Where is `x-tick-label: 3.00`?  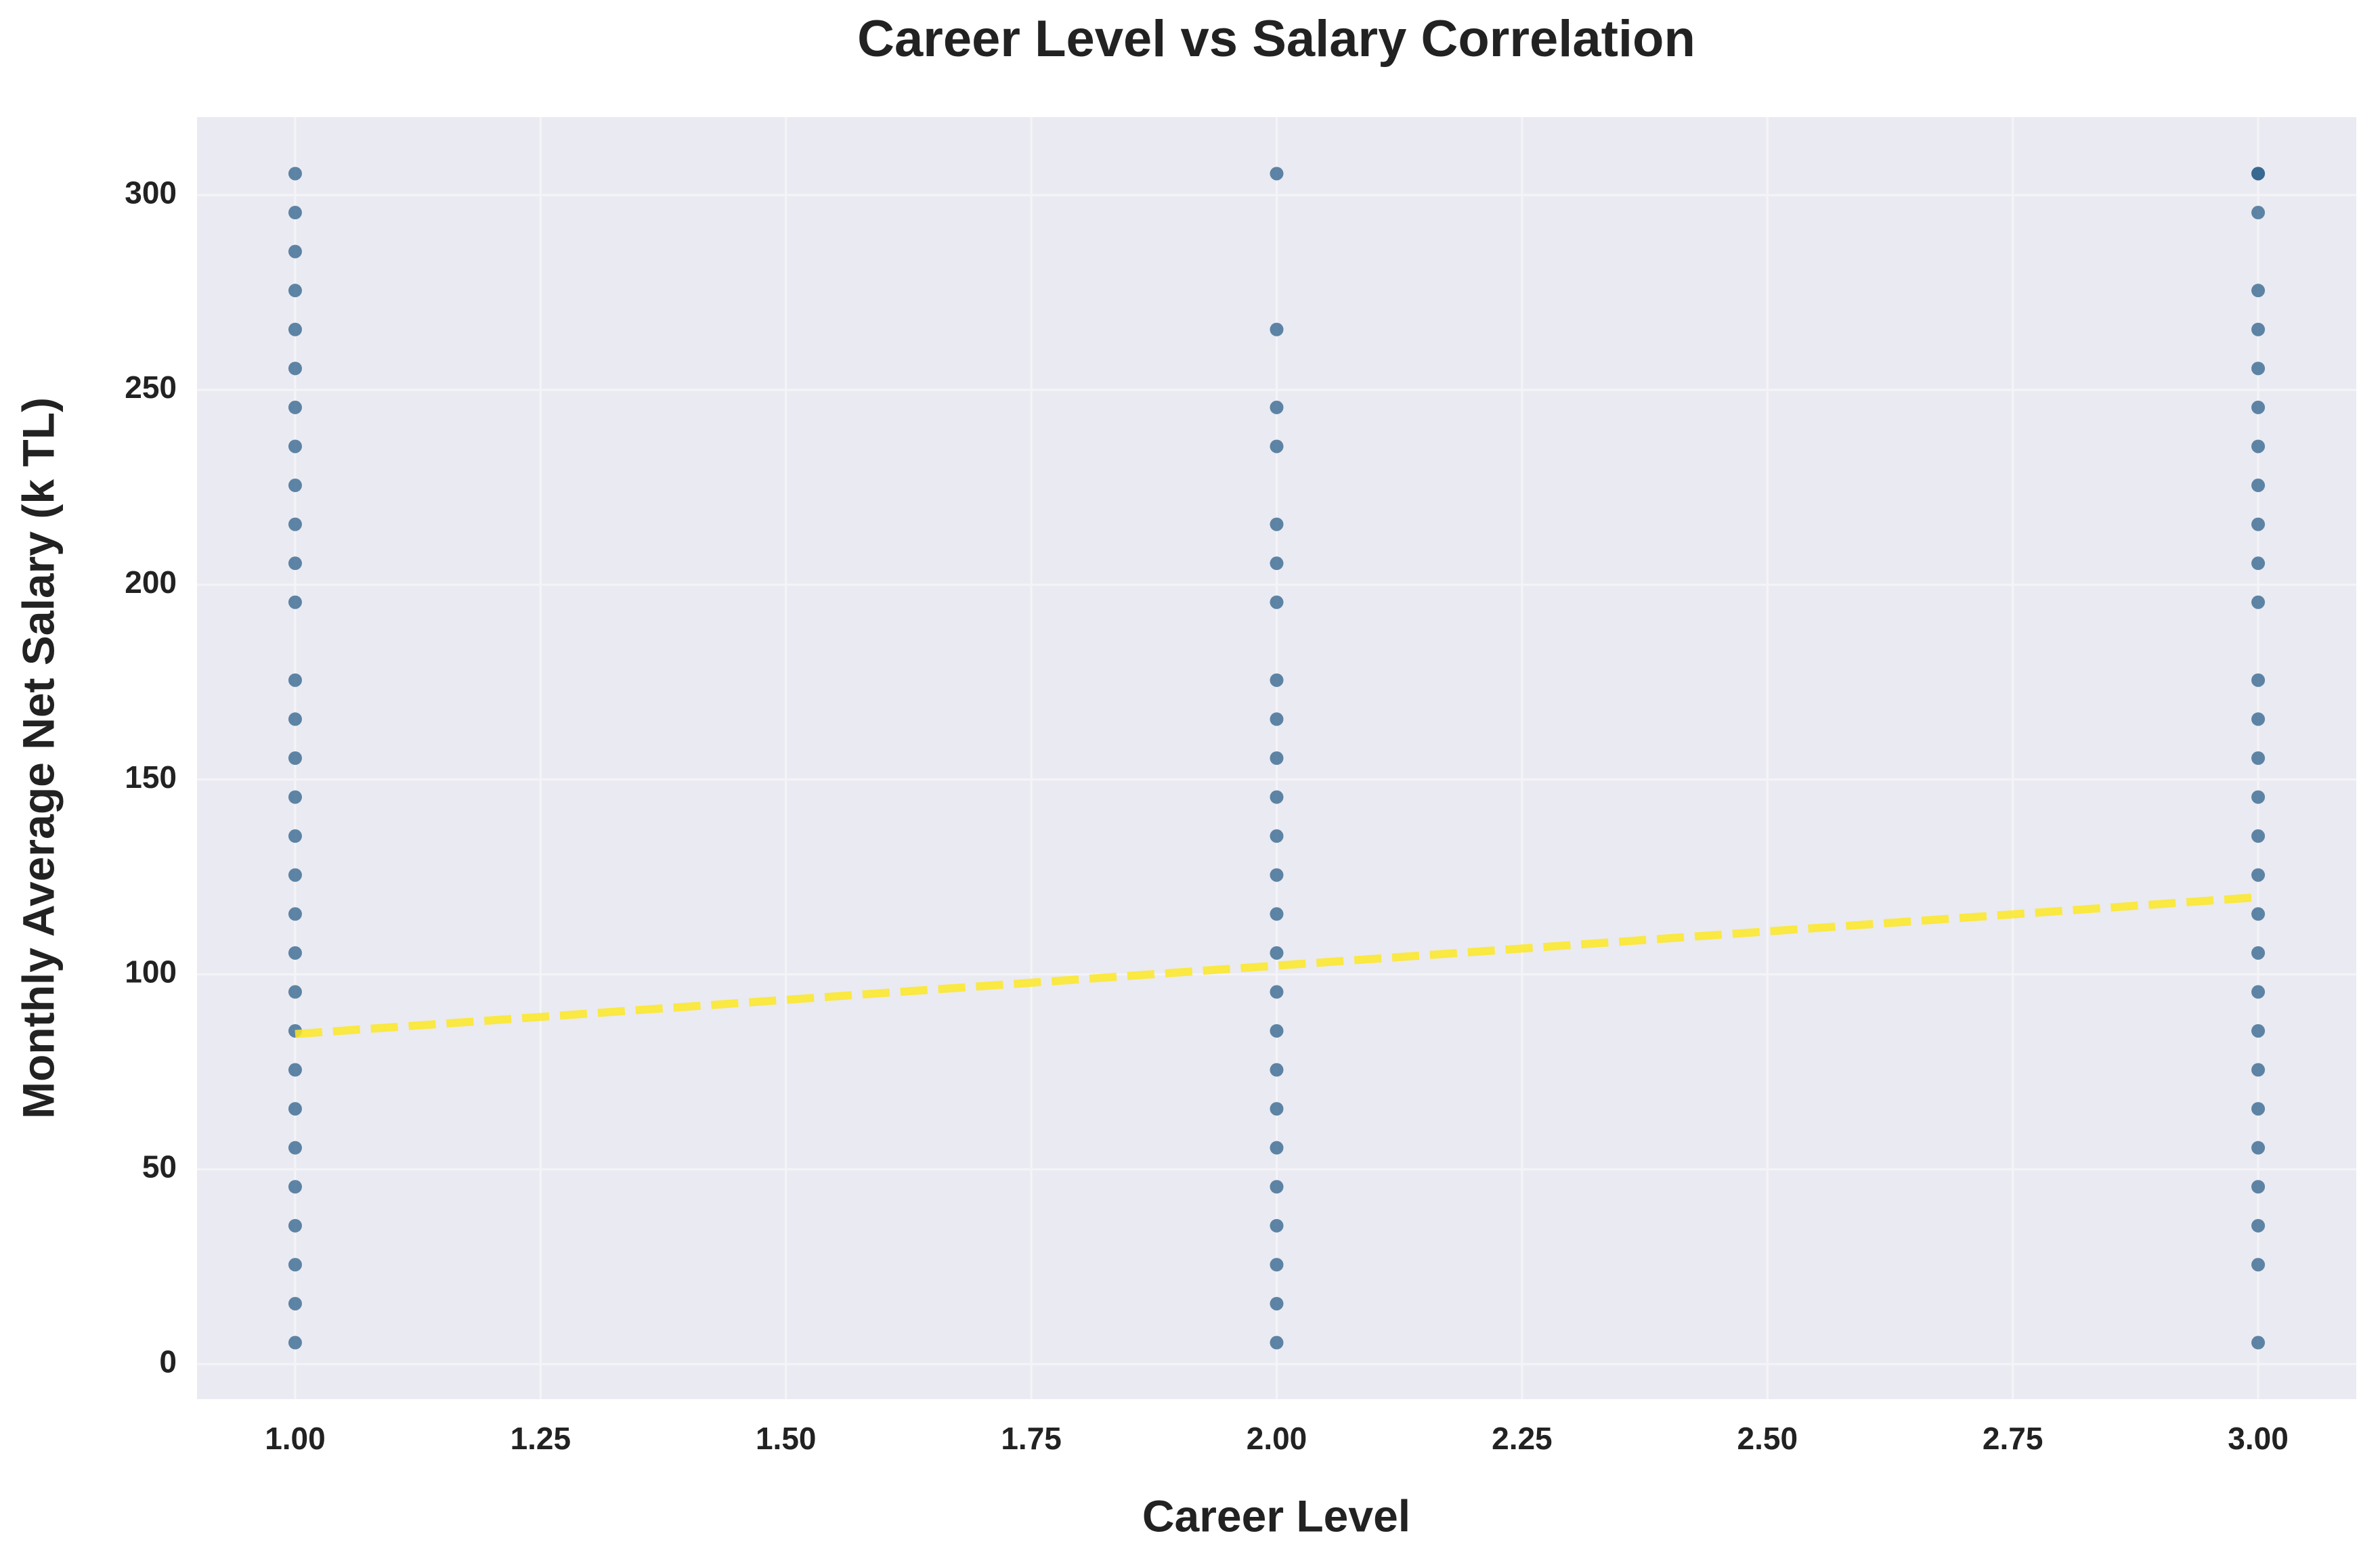 x-tick-label: 3.00 is located at coordinates (2259, 1438).